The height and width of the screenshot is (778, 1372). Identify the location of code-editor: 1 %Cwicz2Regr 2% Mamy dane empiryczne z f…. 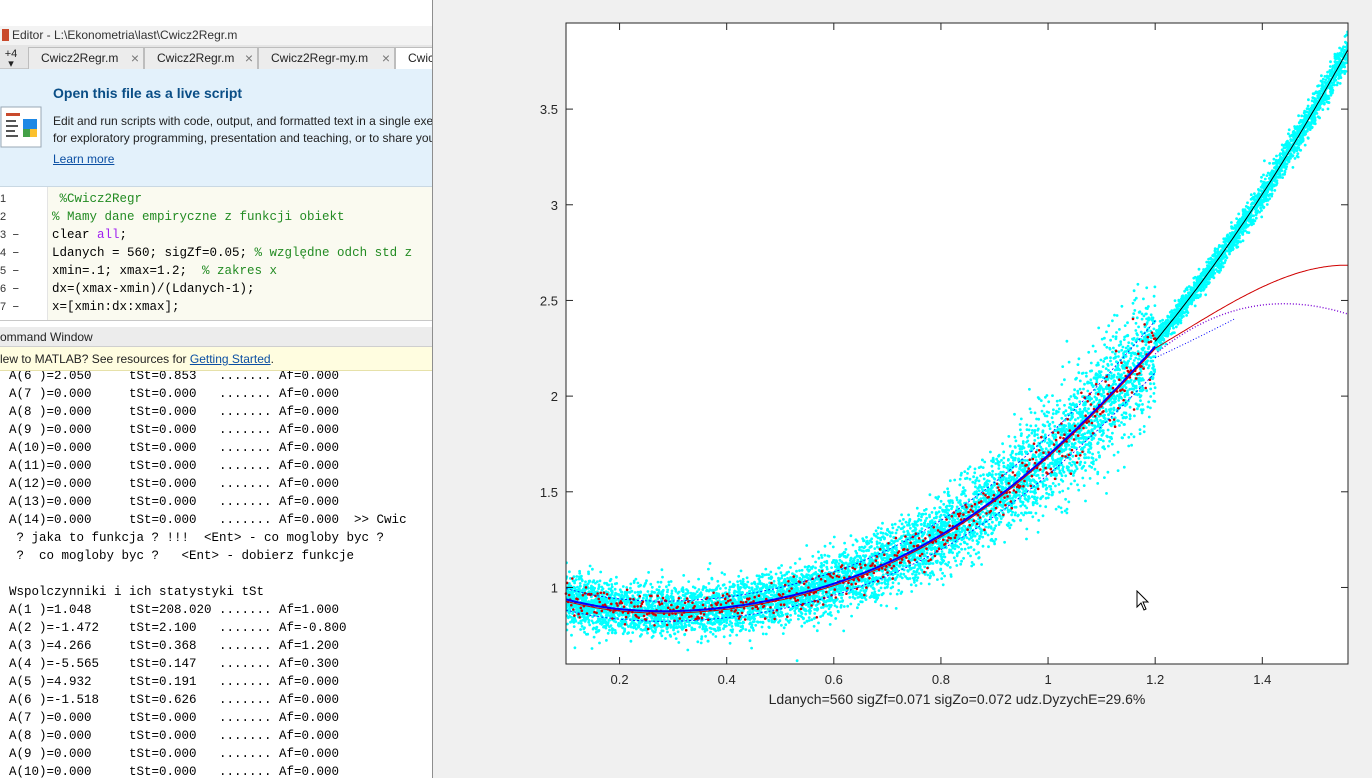
(220, 254).